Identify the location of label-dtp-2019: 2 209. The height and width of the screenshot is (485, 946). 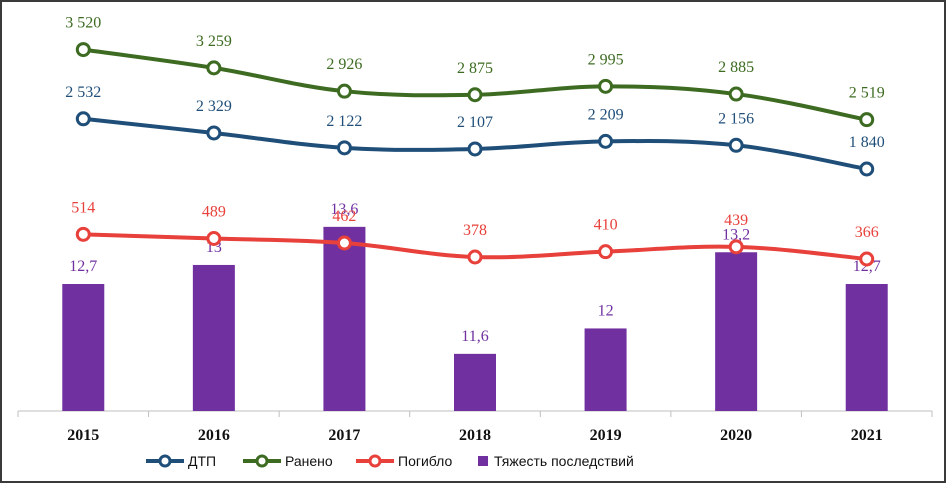
(606, 114).